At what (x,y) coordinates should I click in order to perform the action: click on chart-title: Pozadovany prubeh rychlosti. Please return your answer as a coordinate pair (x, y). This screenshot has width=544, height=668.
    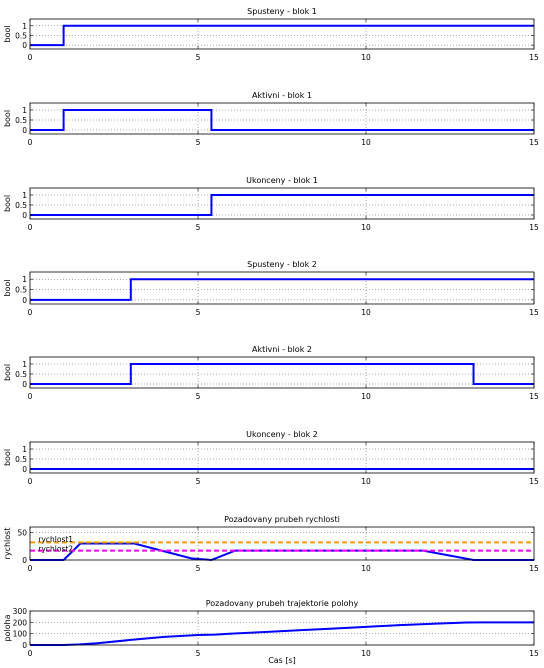
    Looking at the image, I should click on (282, 519).